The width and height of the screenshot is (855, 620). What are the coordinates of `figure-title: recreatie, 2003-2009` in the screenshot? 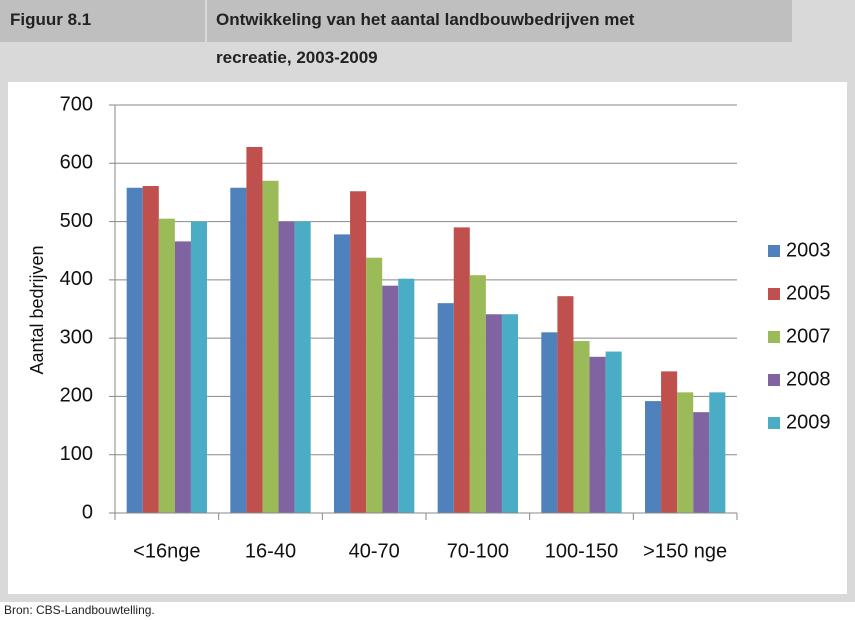 It's located at (297, 57).